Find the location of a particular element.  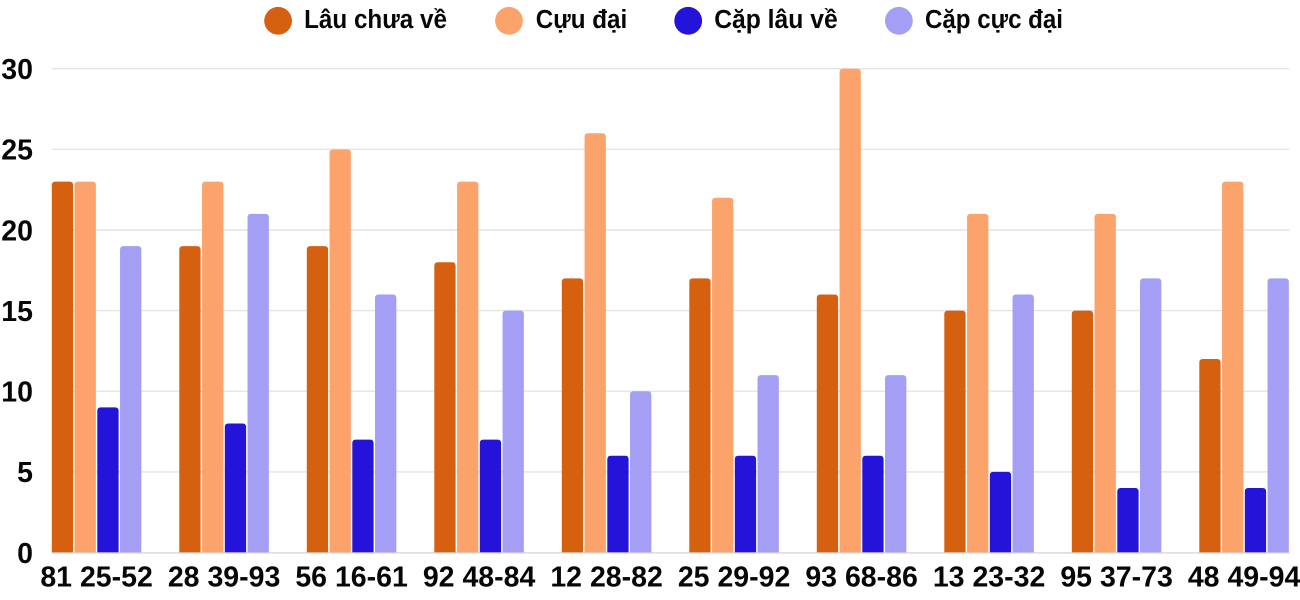

svg-text: 48 49-94 is located at coordinates (1244, 578).